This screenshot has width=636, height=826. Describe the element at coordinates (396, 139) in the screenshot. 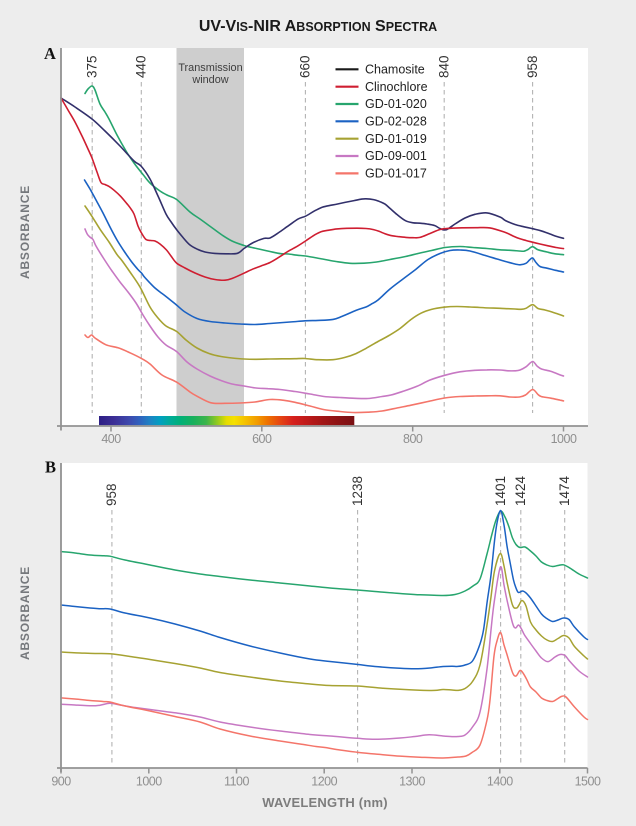

I see `svg-text: GD-01-019` at that location.